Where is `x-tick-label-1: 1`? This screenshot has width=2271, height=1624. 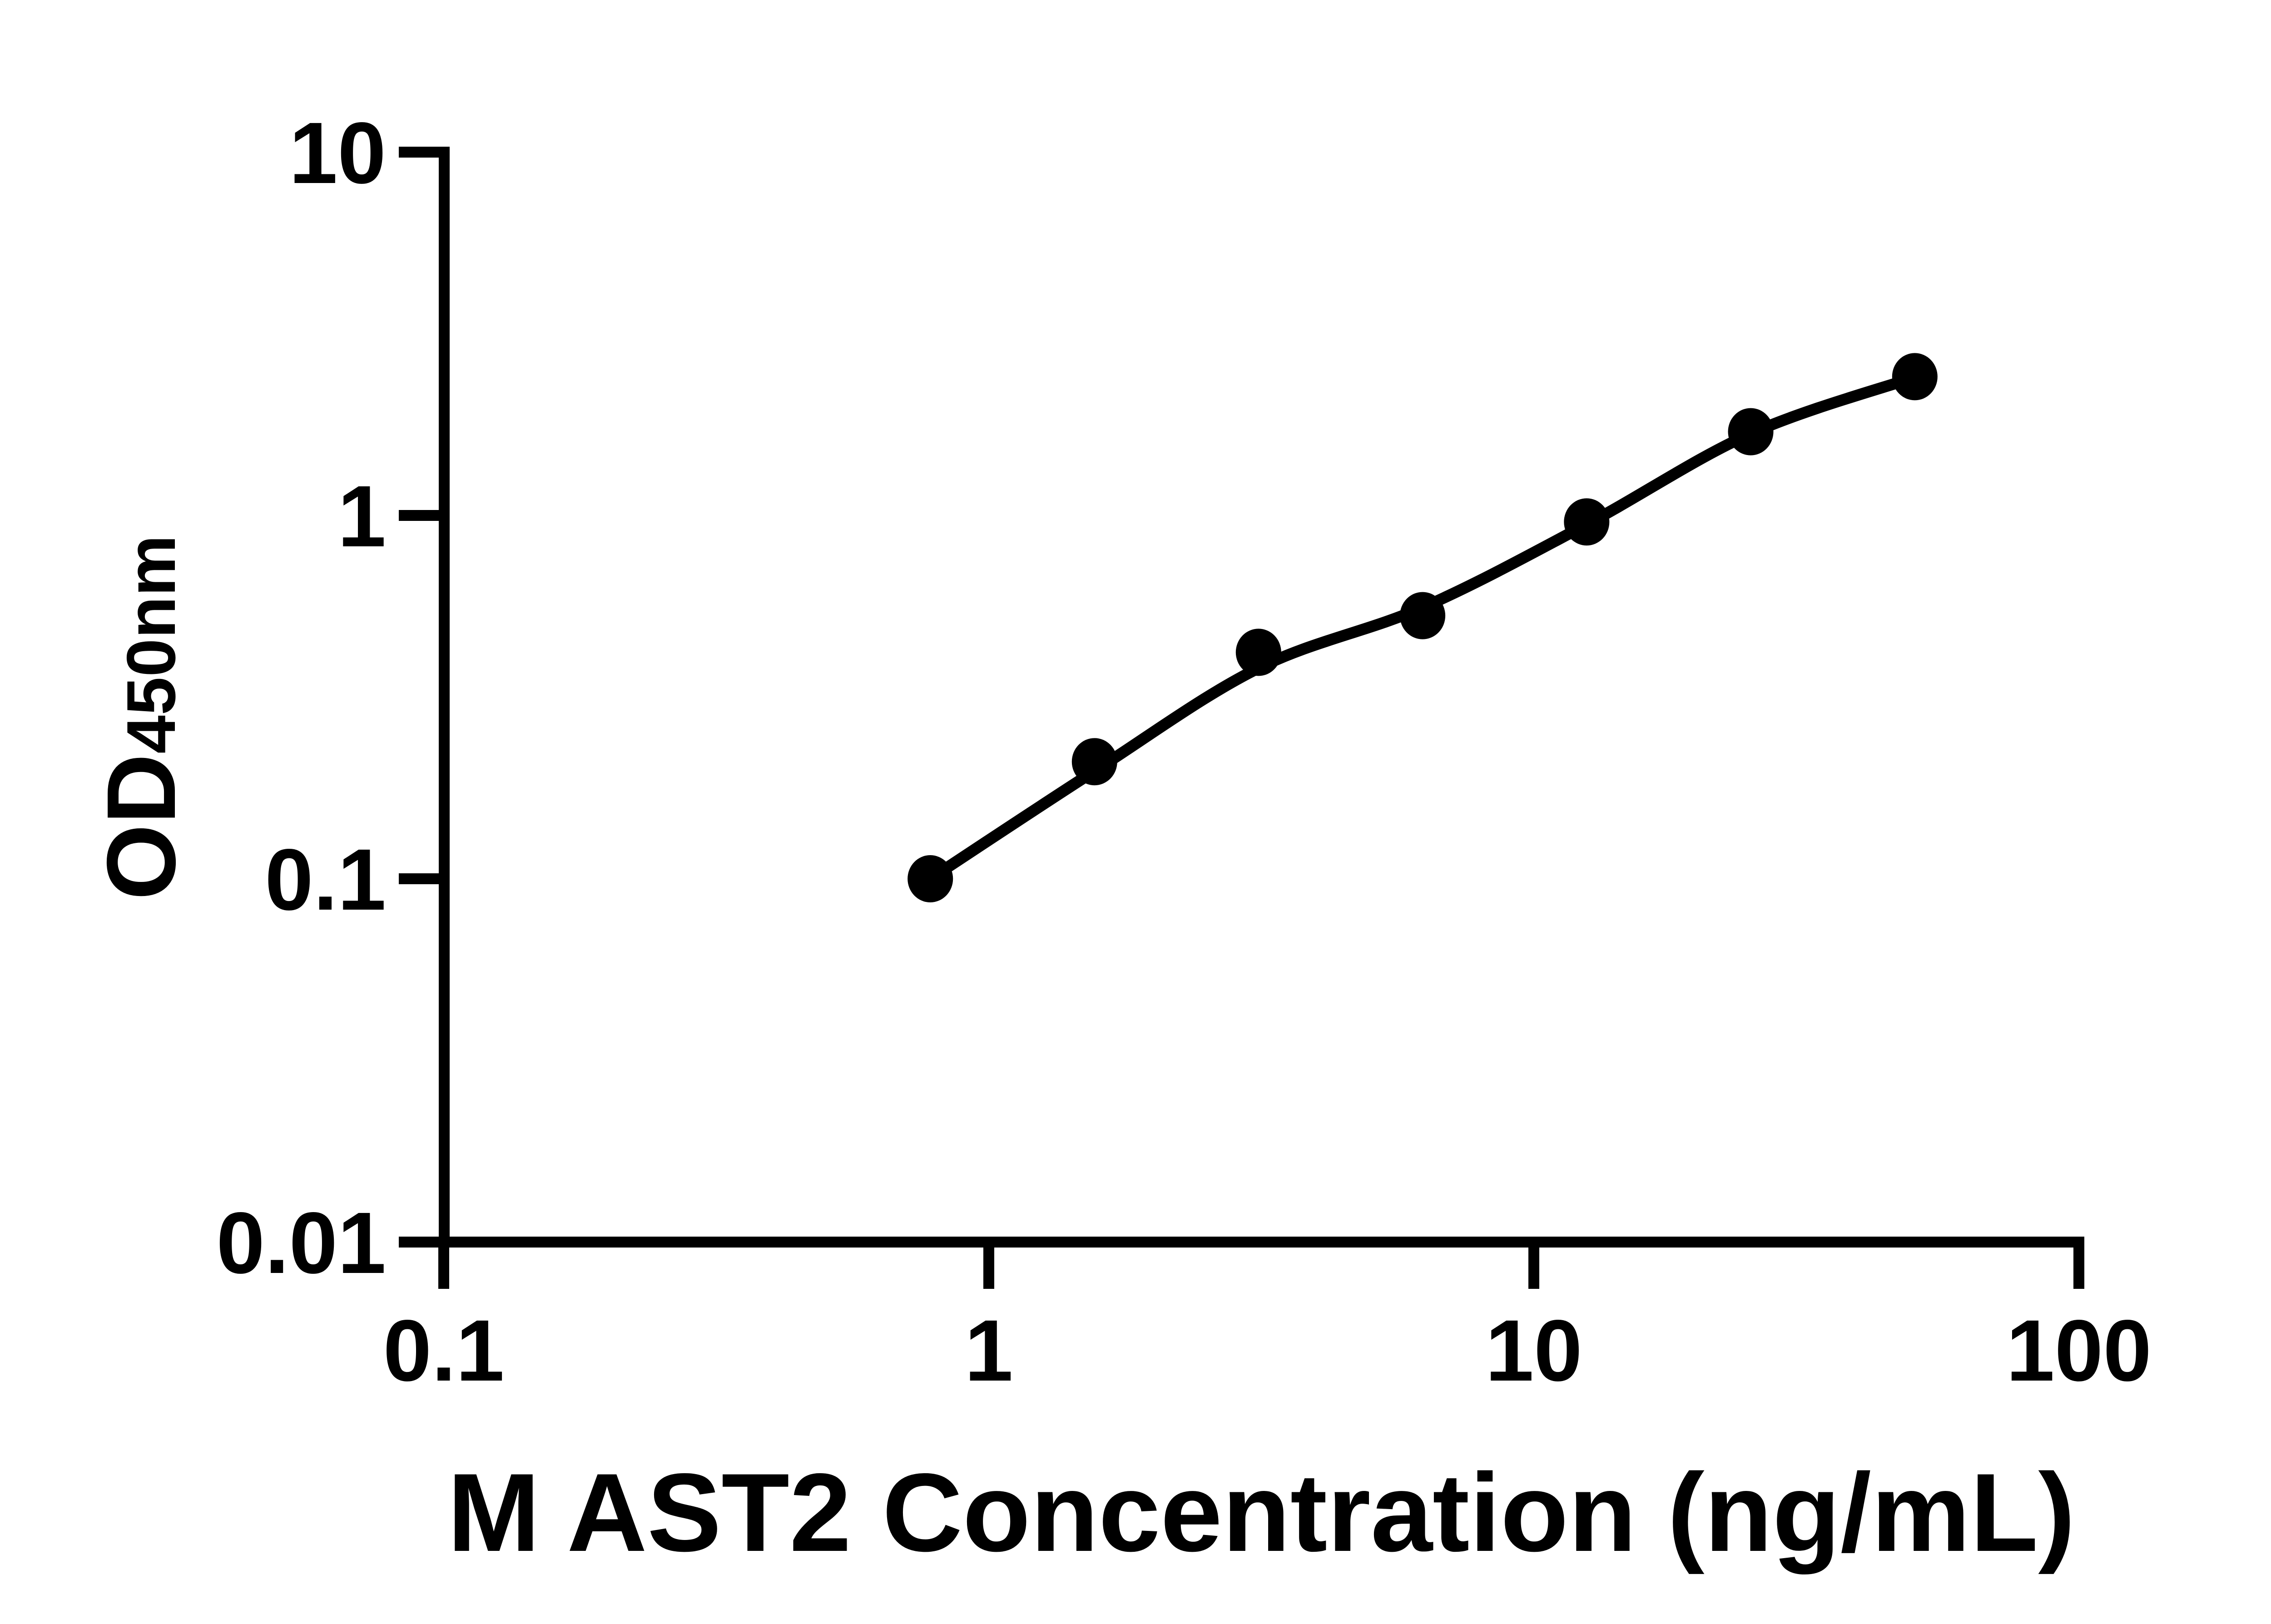 x-tick-label-1: 1 is located at coordinates (989, 1350).